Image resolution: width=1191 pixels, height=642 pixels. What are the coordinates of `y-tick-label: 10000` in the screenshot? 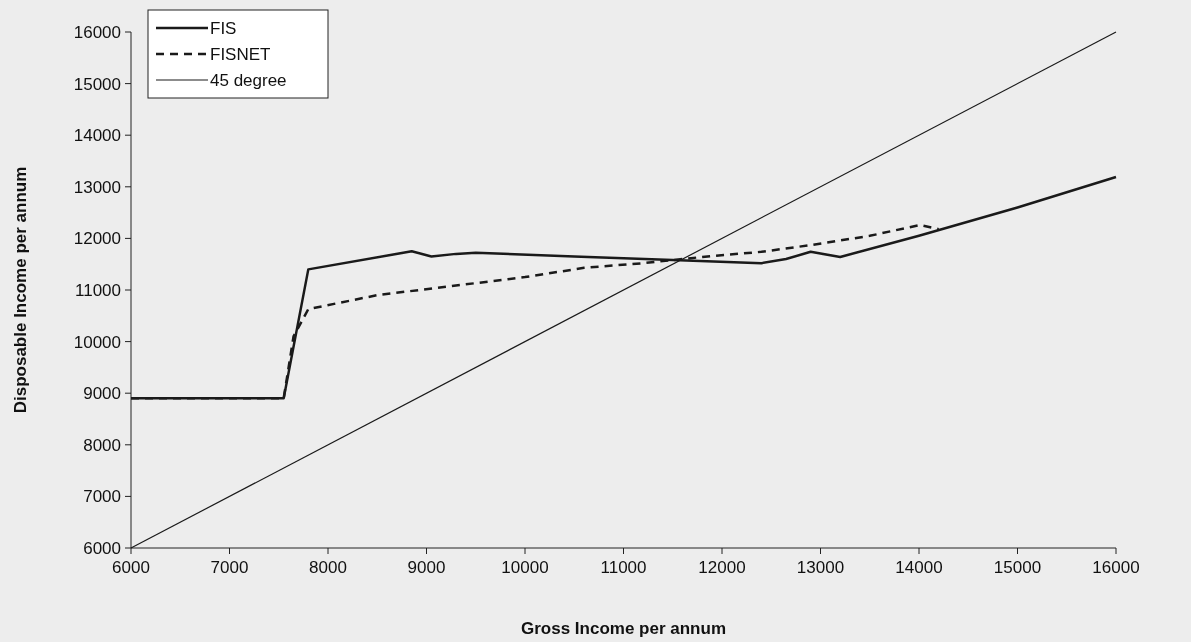 It's located at (97, 342).